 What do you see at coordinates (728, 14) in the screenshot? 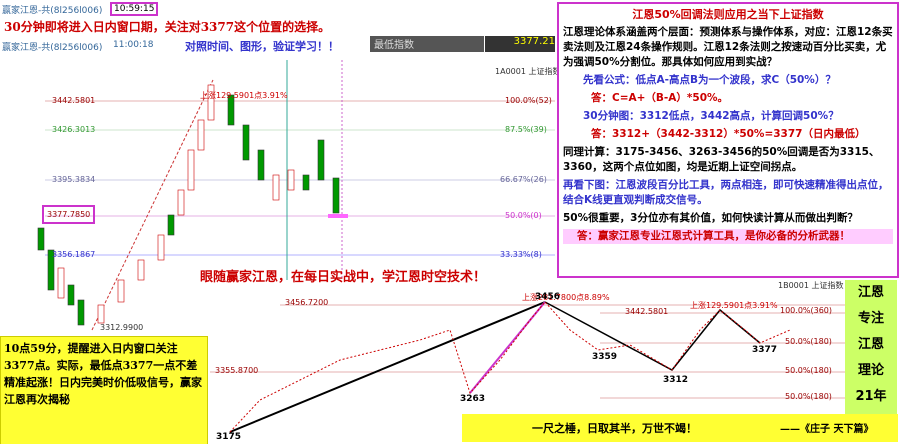
I see `article-title: 江恩50%回调法则应用之当下上证指数` at bounding box center [728, 14].